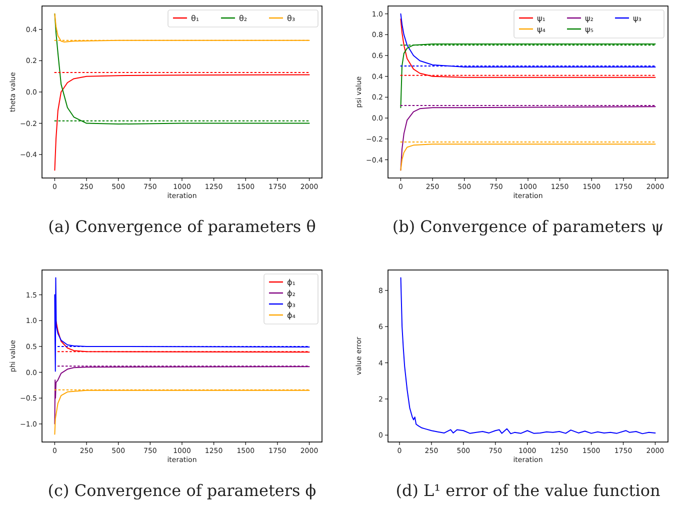 The width and height of the screenshot is (693, 511). I want to click on legend-label: ψ₂, so click(589, 18).